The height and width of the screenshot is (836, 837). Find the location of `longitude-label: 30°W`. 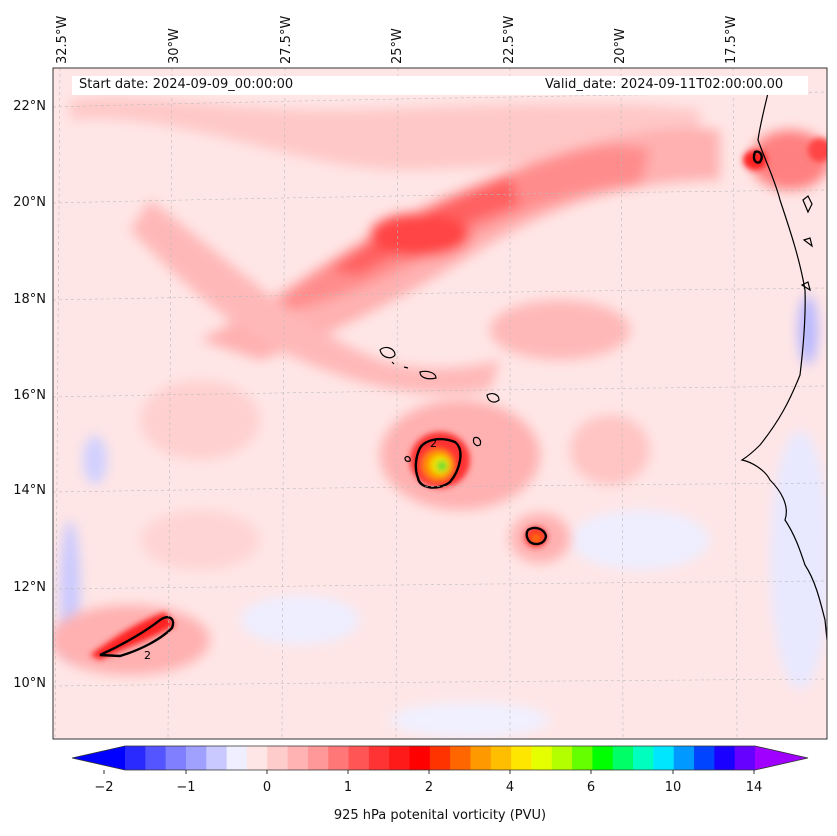

longitude-label: 30°W is located at coordinates (175, 34).